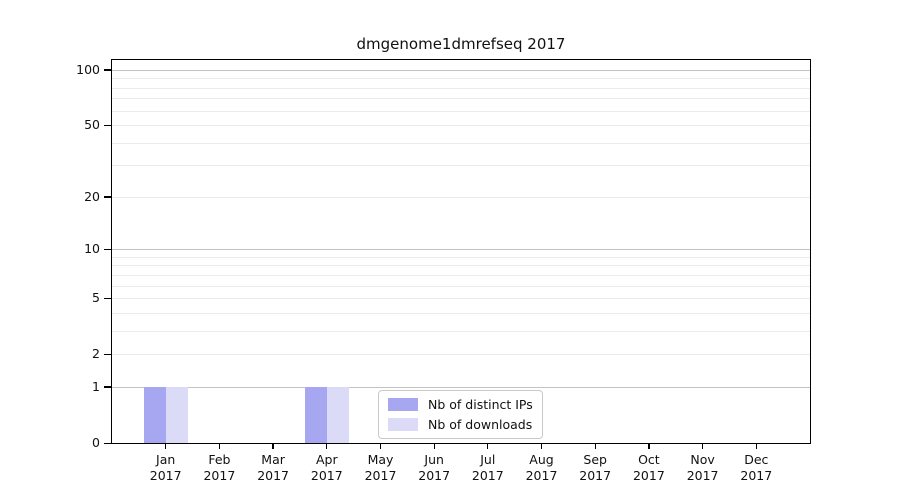 This screenshot has width=900, height=500. I want to click on y-tick-label: 0, so click(96, 442).